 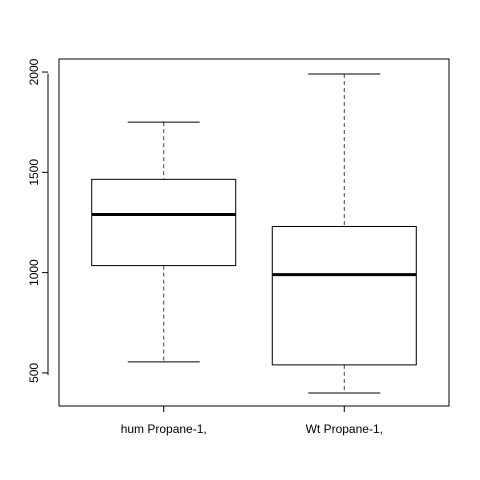 I want to click on y-tick-label: 1500, so click(x=34, y=172).